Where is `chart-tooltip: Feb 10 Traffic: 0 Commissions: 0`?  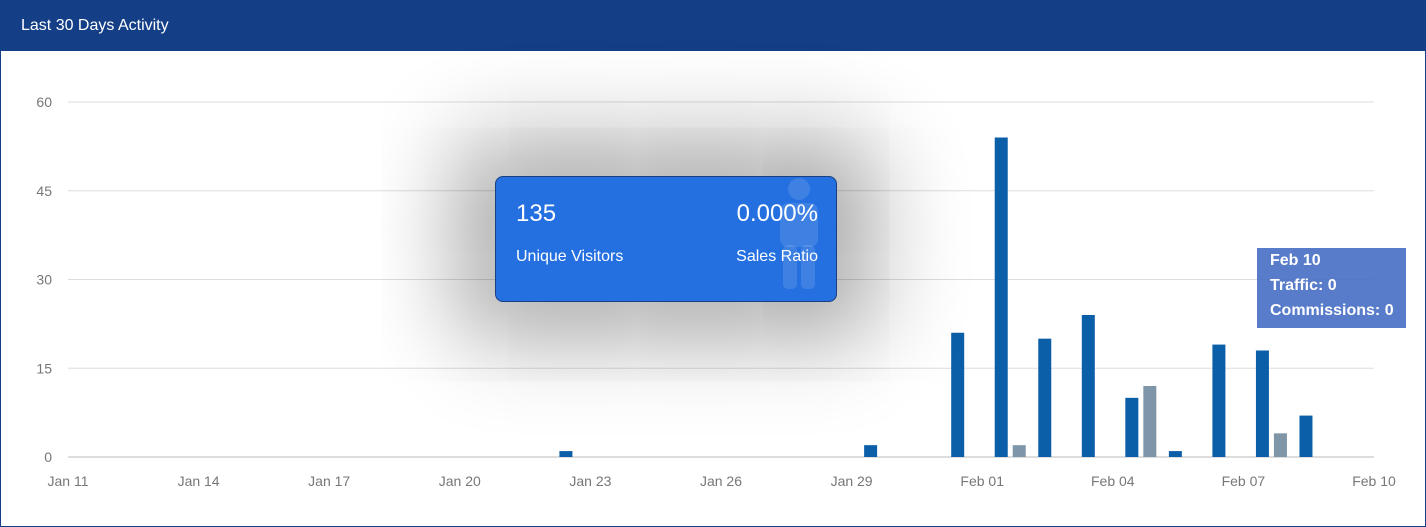
chart-tooltip: Feb 10 Traffic: 0 Commissions: 0 is located at coordinates (1331, 288).